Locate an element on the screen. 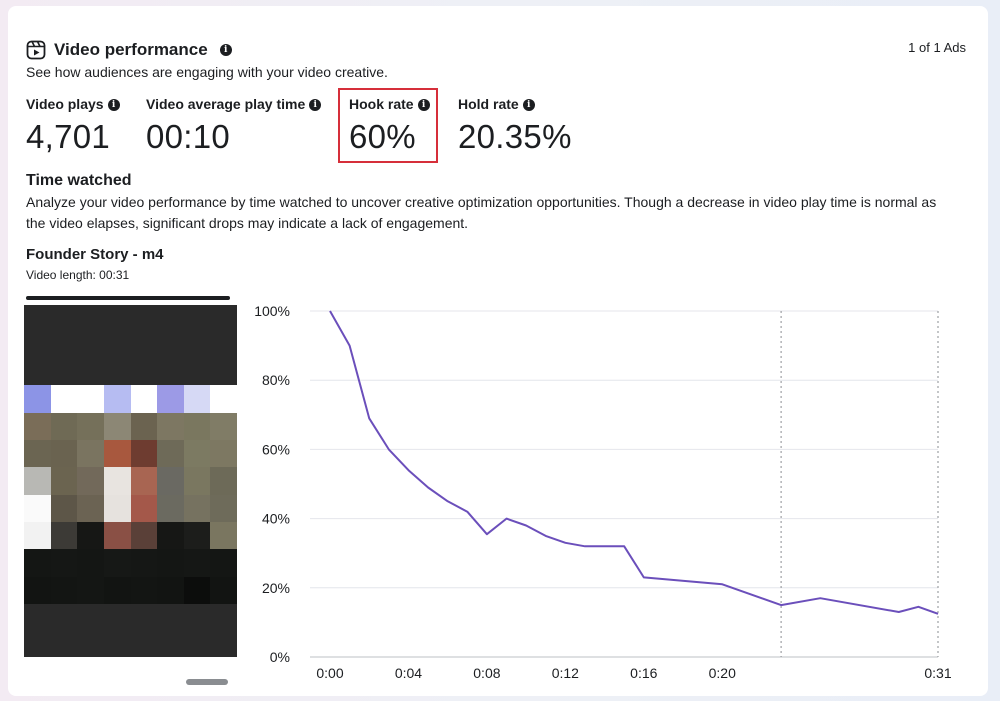  metric-label: Hold rate is located at coordinates (488, 104).